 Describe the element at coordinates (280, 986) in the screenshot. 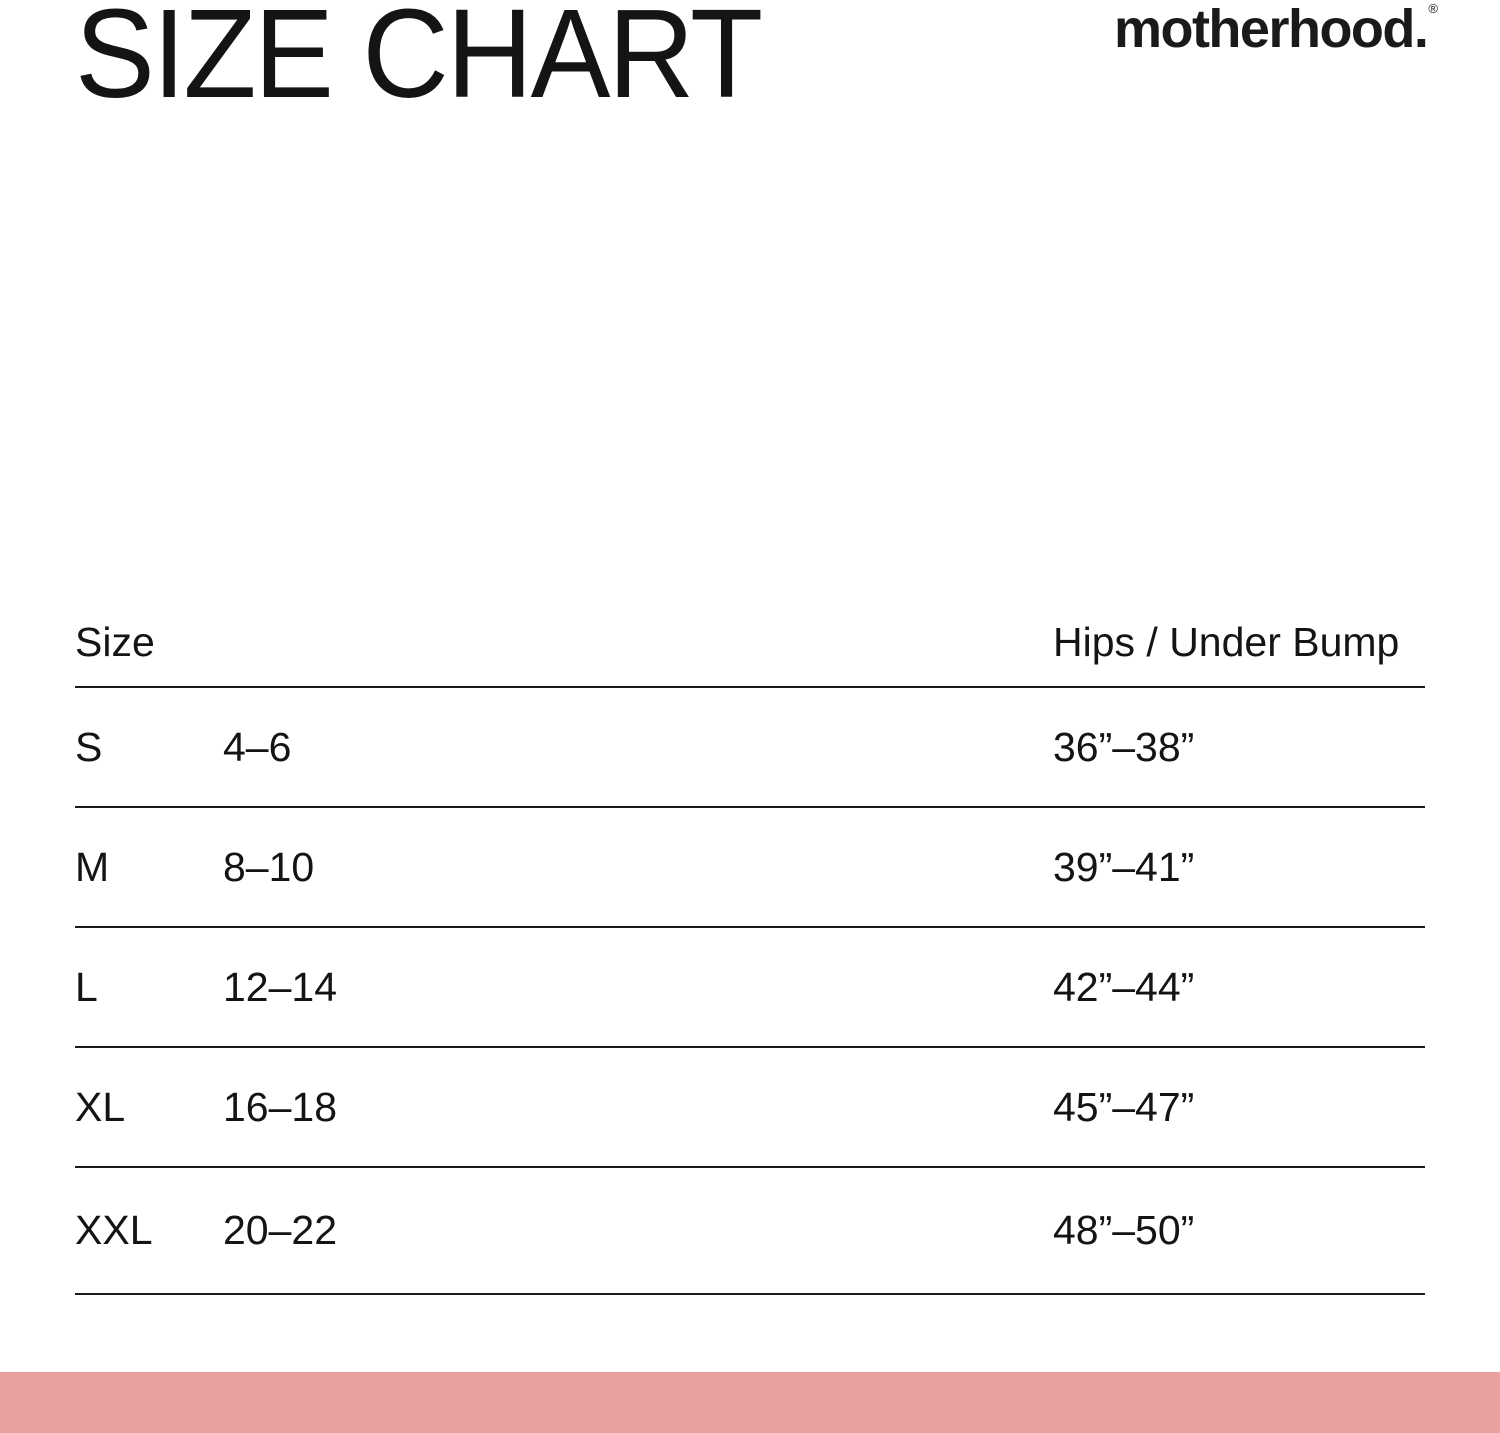

I see `range-cell: 12–14` at that location.